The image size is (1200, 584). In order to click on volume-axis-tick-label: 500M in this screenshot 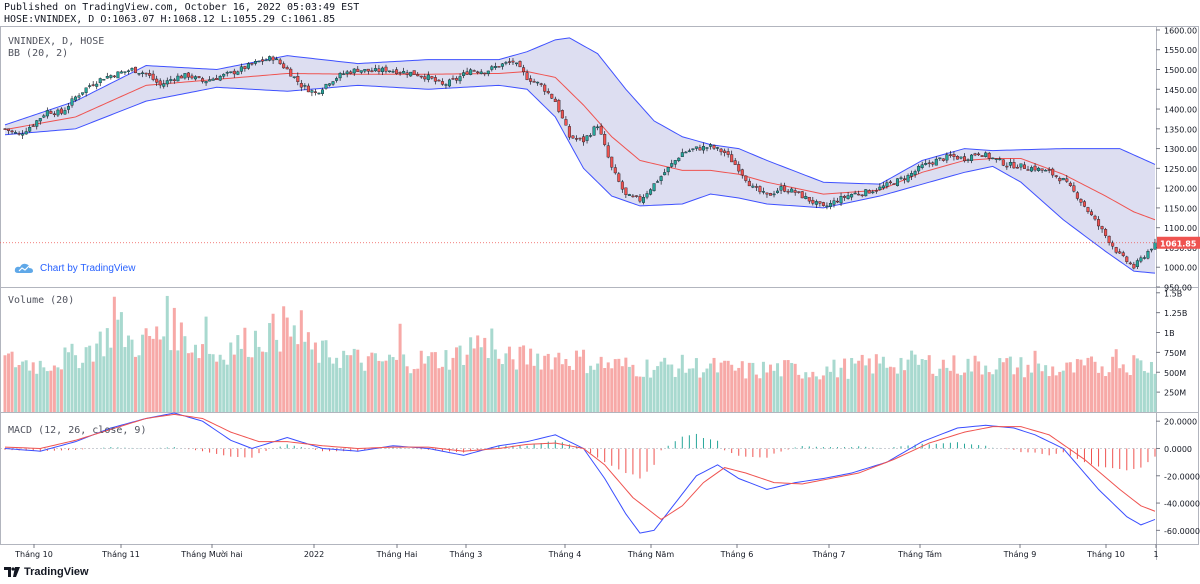, I will do `click(1175, 373)`.